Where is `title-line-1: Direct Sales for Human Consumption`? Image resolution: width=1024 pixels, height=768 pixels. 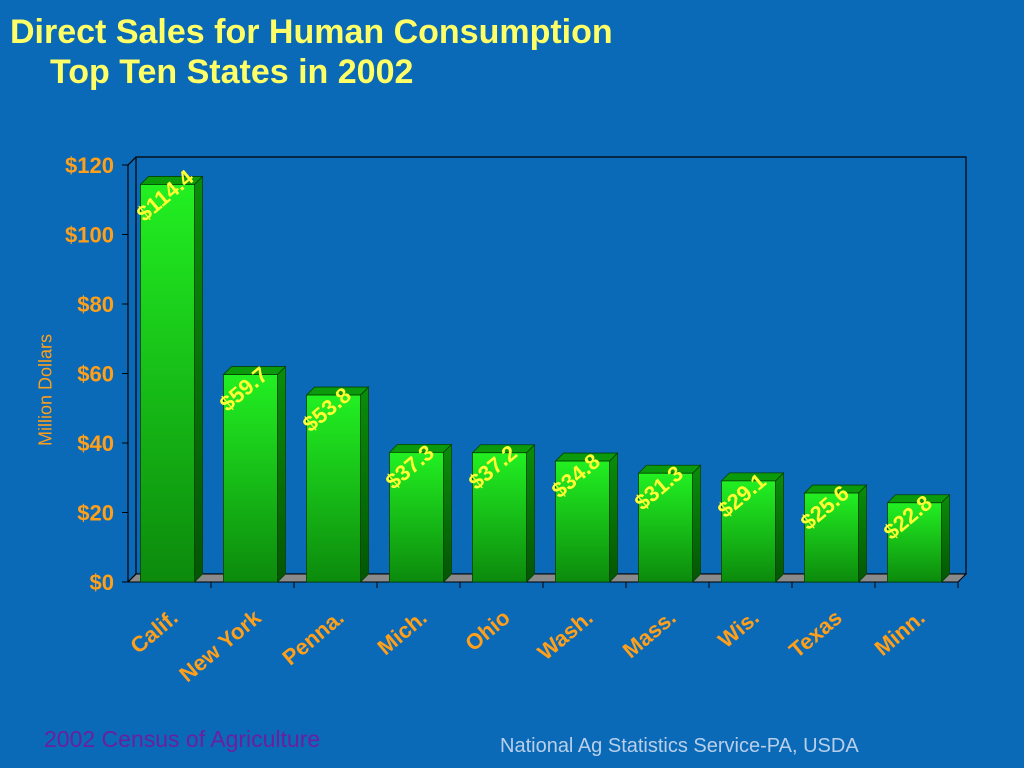 title-line-1: Direct Sales for Human Consumption is located at coordinates (311, 32).